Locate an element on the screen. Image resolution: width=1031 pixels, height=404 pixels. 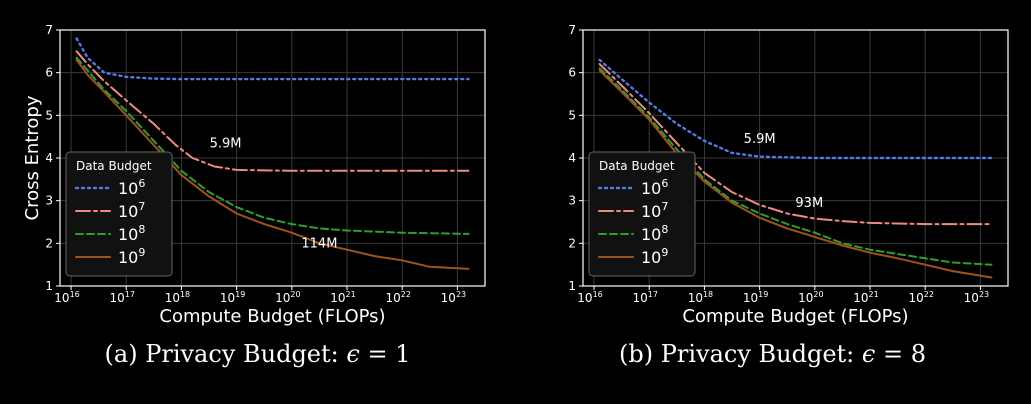
chart-b-y-tick-label: 1 is located at coordinates (572, 286).